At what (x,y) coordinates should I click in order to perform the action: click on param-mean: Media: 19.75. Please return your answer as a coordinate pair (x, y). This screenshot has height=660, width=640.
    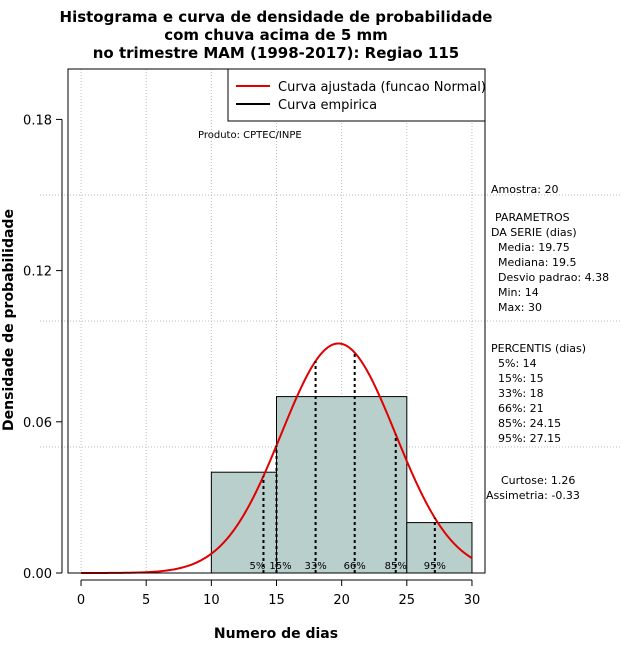
    Looking at the image, I should click on (534, 247).